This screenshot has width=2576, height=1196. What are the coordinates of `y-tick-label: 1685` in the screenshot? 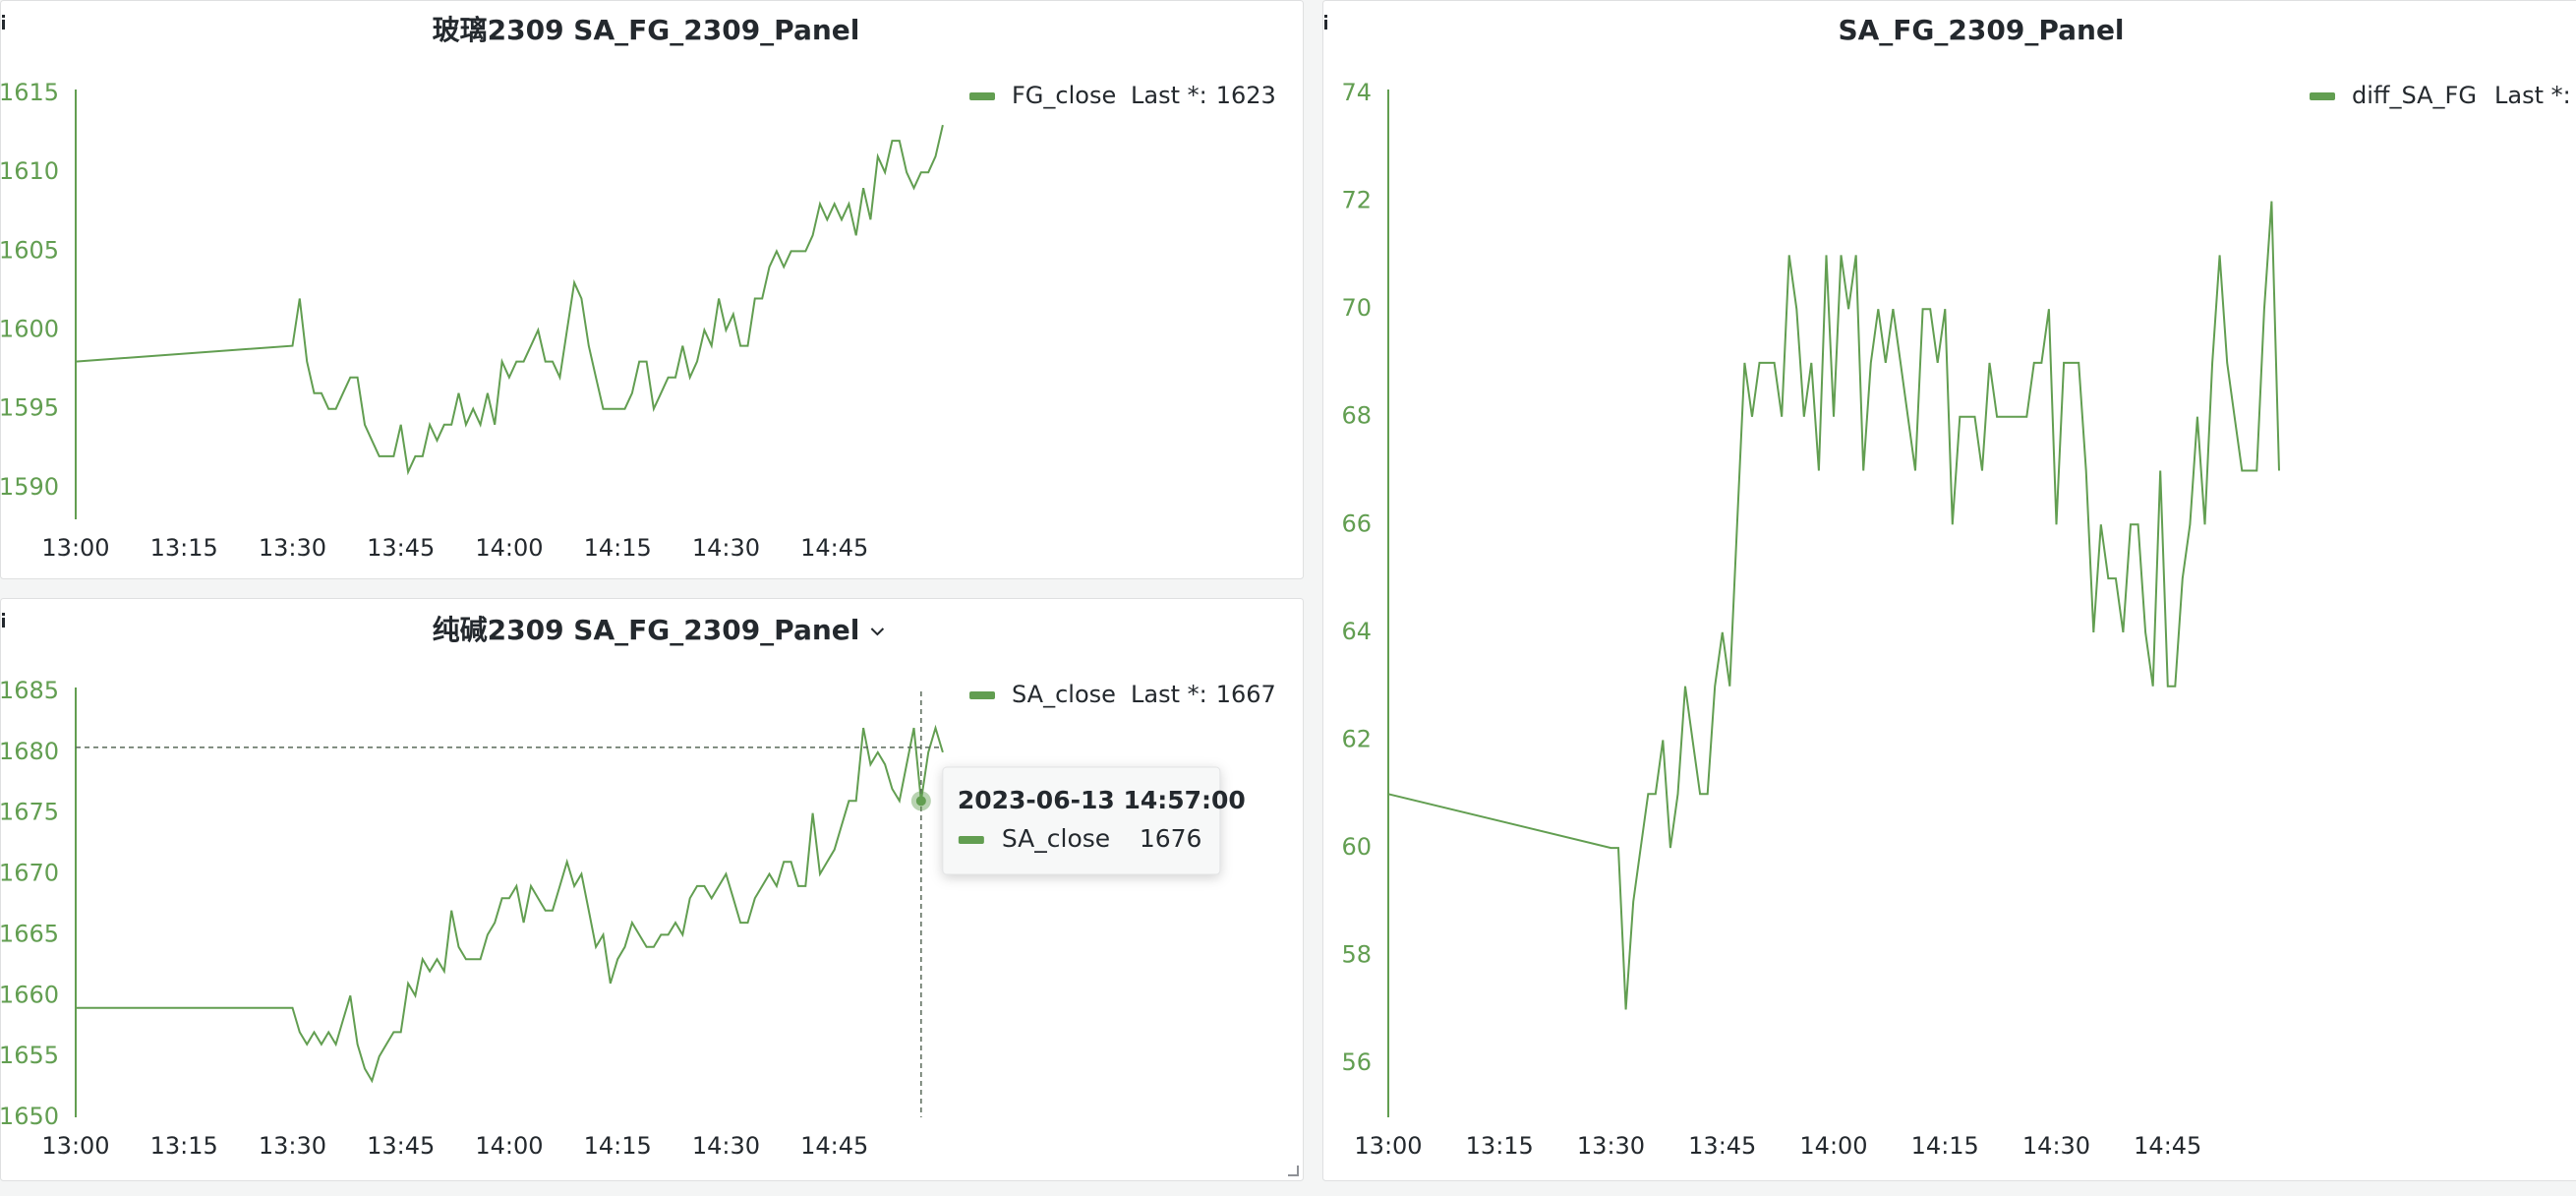 It's located at (29, 690).